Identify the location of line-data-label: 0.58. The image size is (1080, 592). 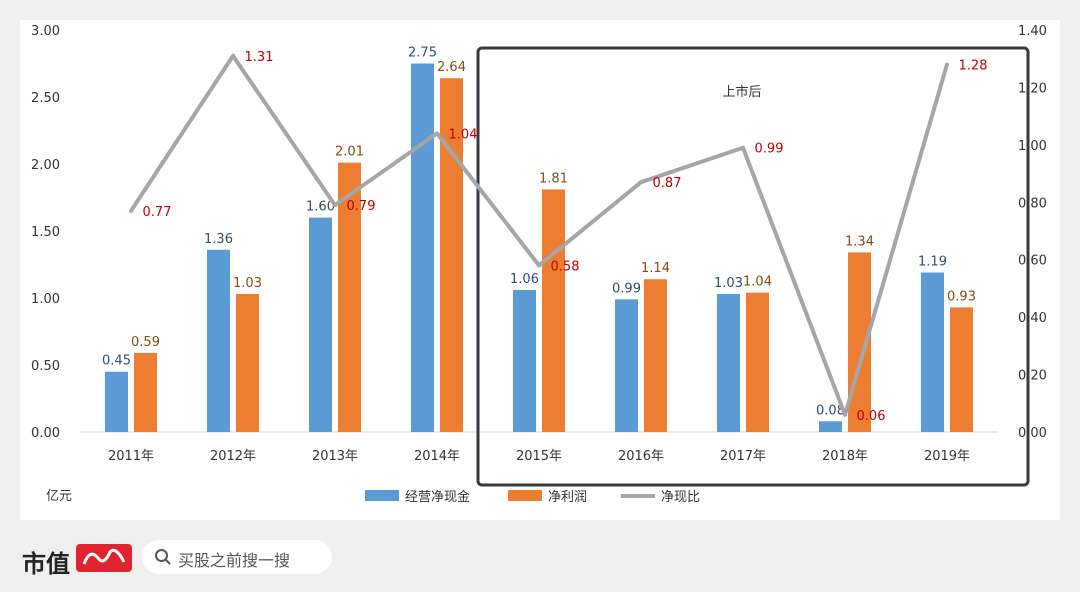
(565, 266).